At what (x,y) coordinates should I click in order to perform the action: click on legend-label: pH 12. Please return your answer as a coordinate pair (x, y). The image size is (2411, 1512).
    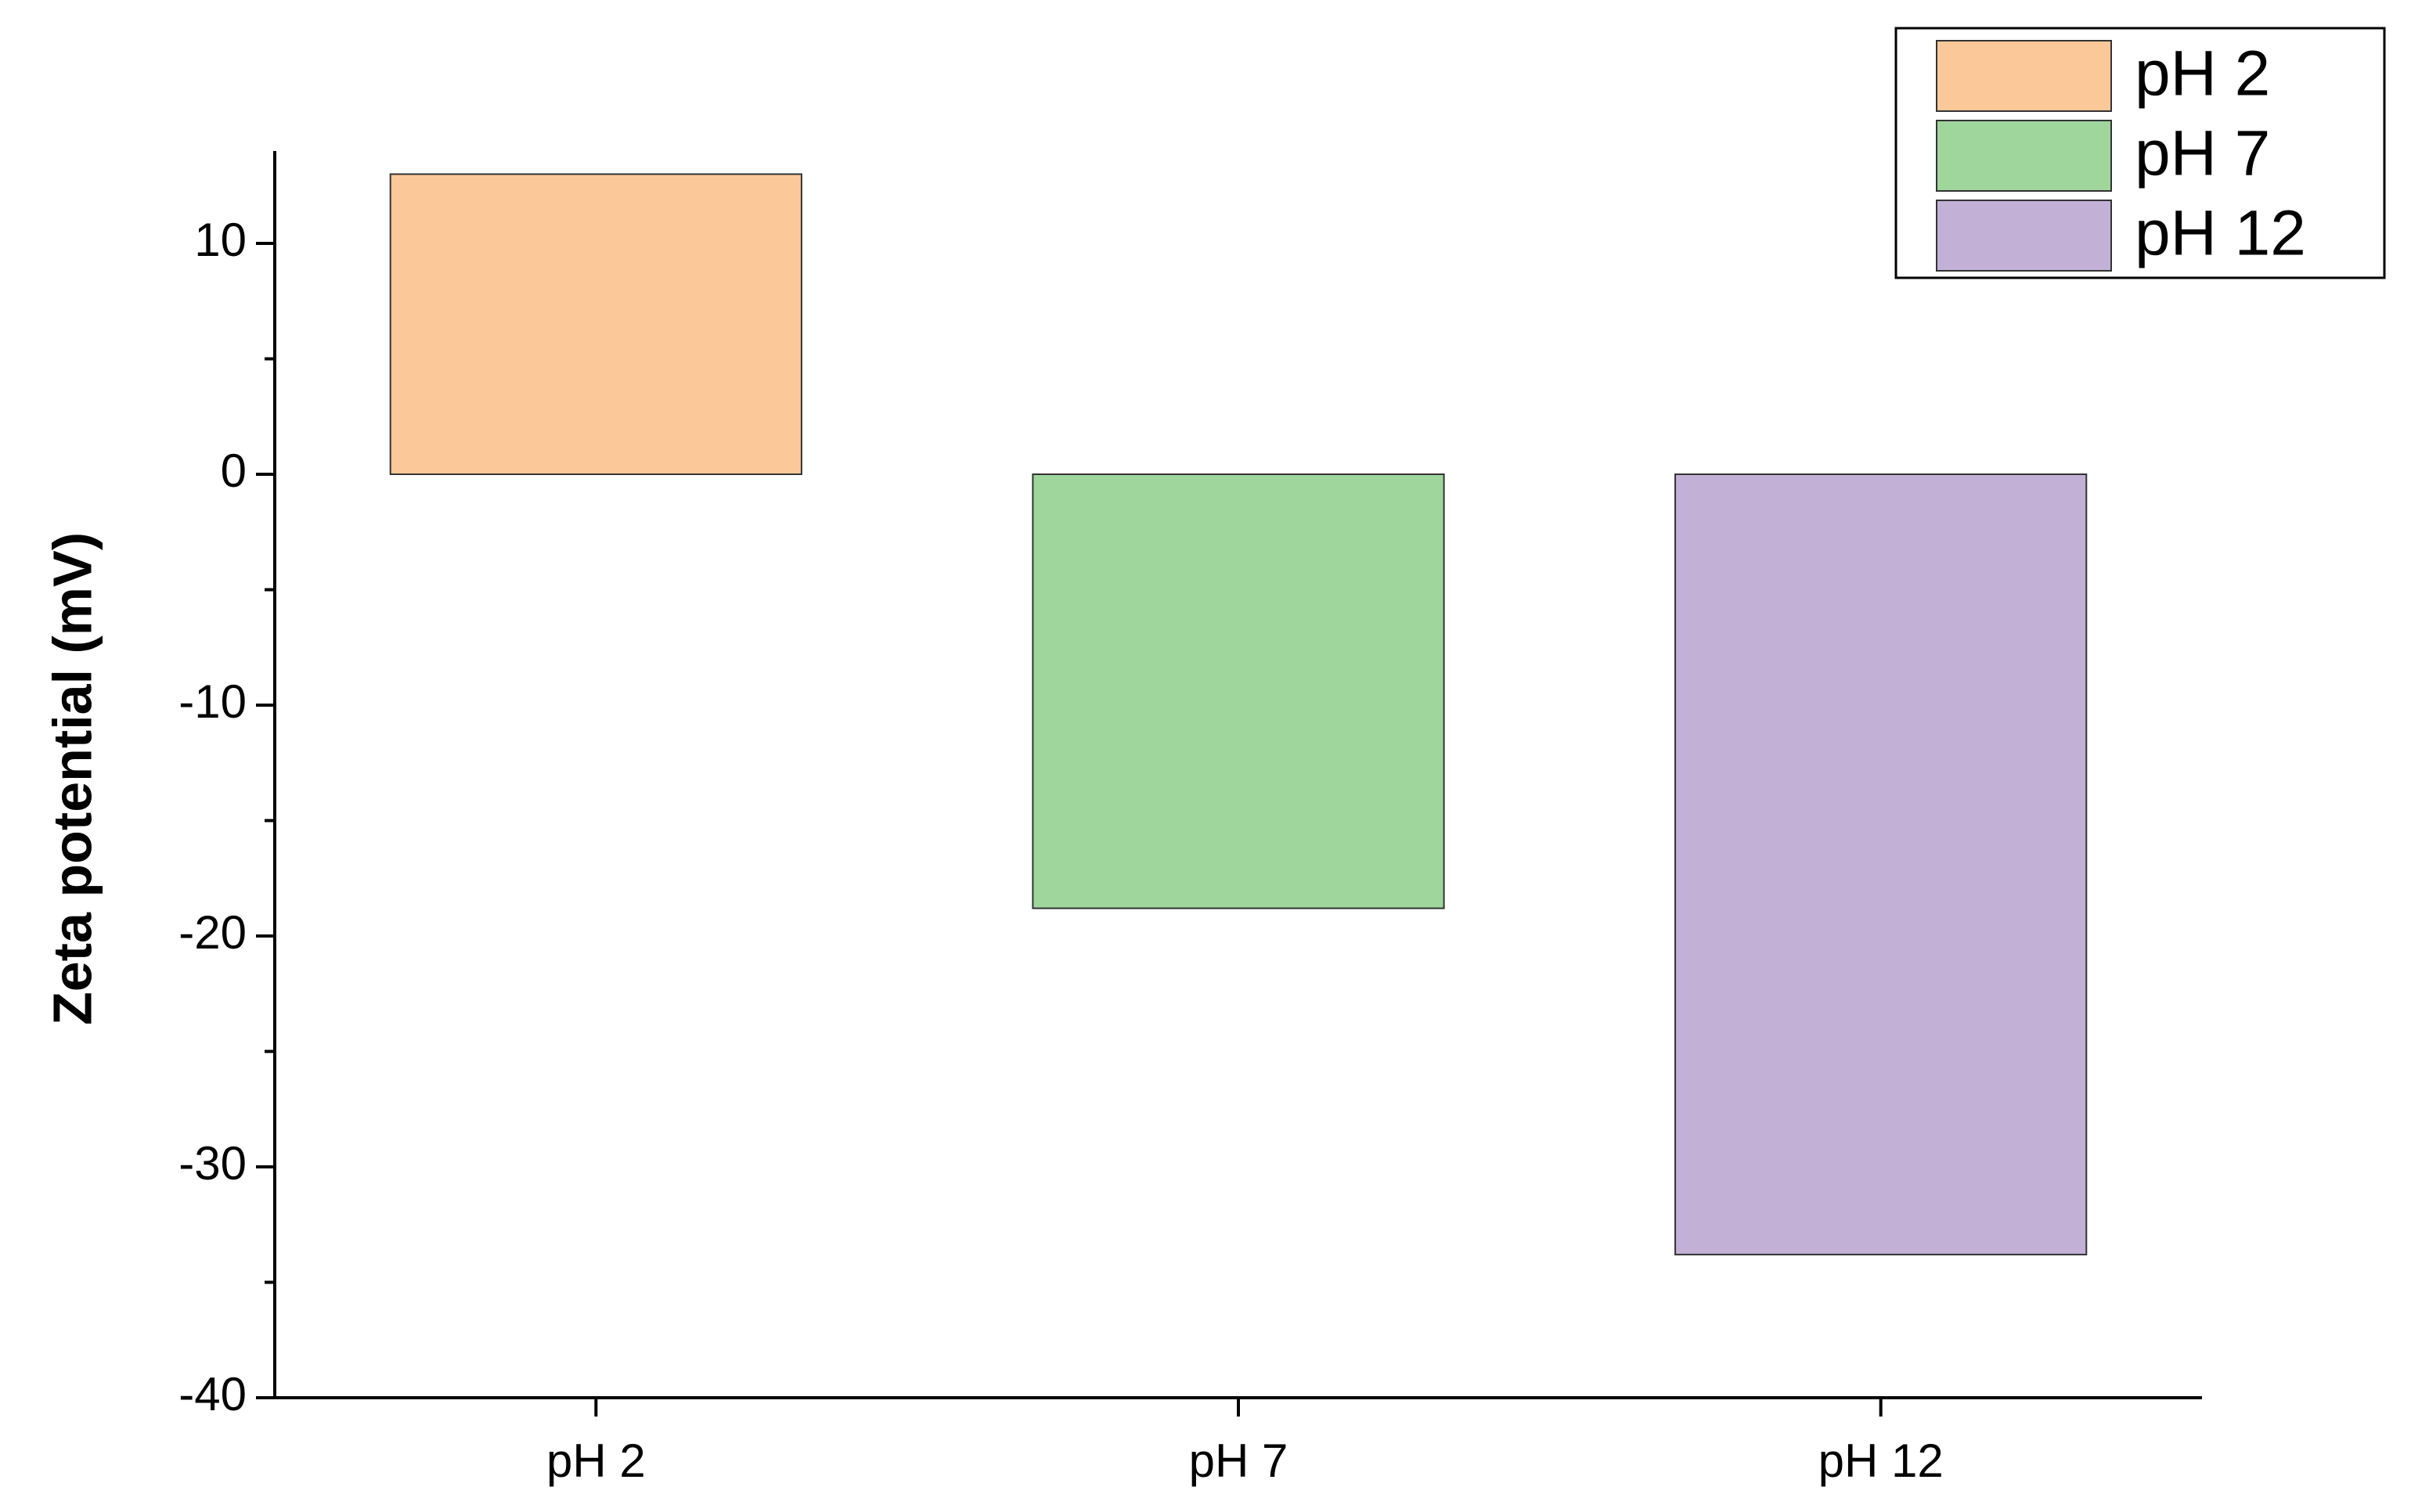
    Looking at the image, I should click on (2221, 233).